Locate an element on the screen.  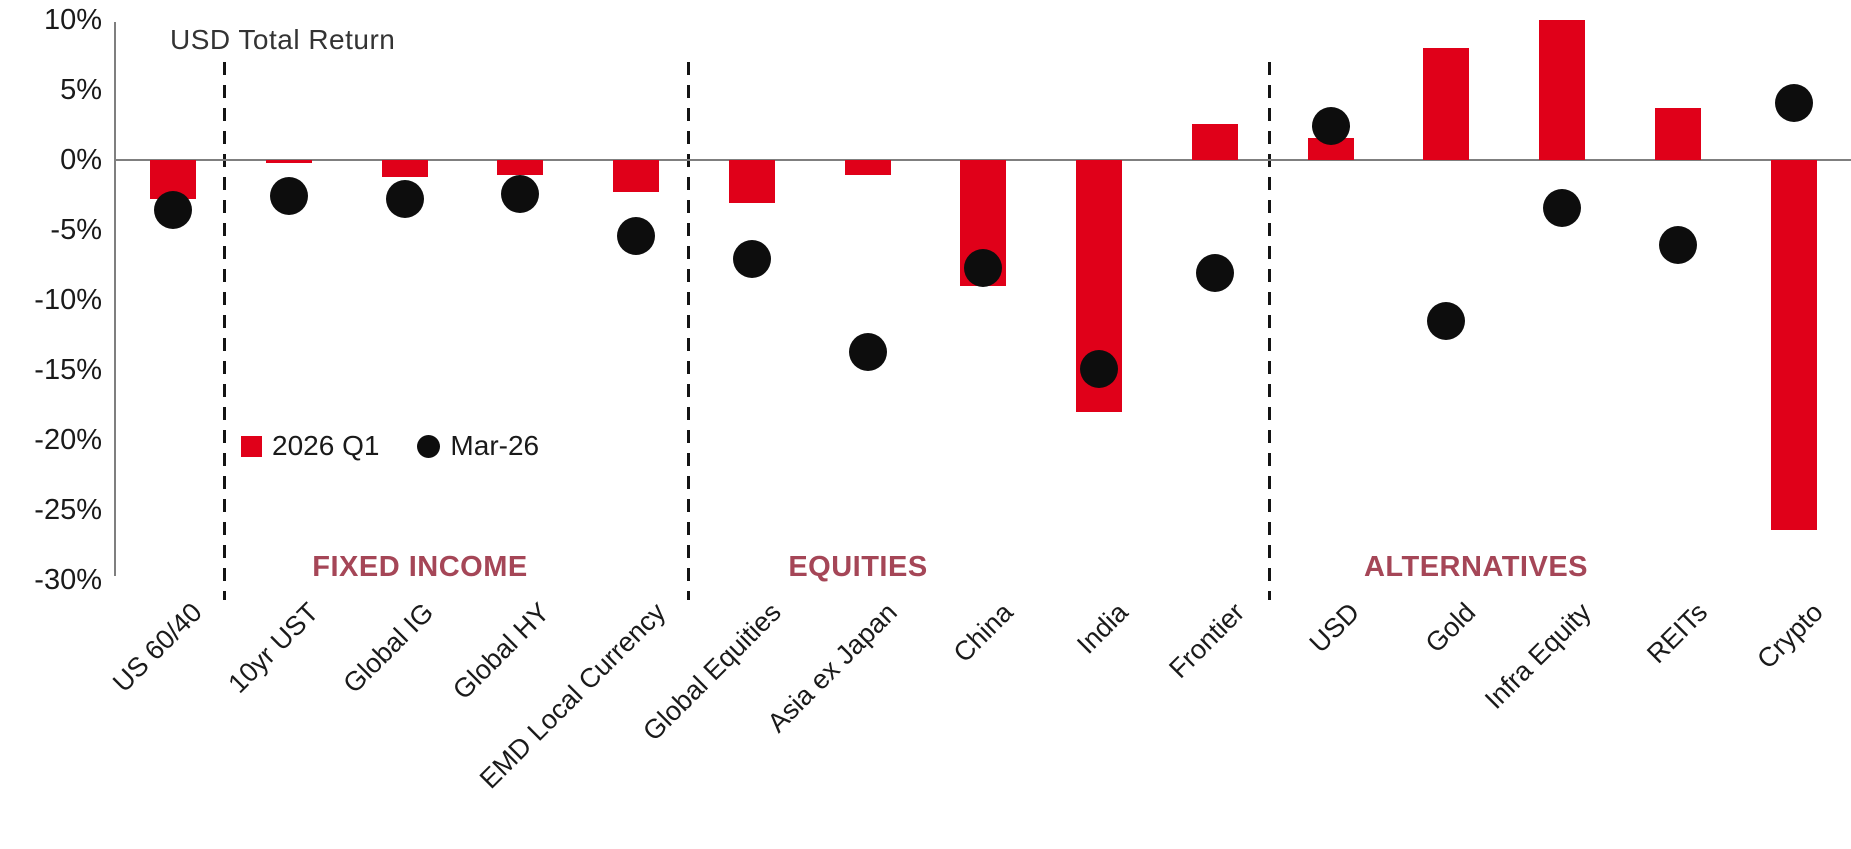
dot-india is located at coordinates (1099, 368).